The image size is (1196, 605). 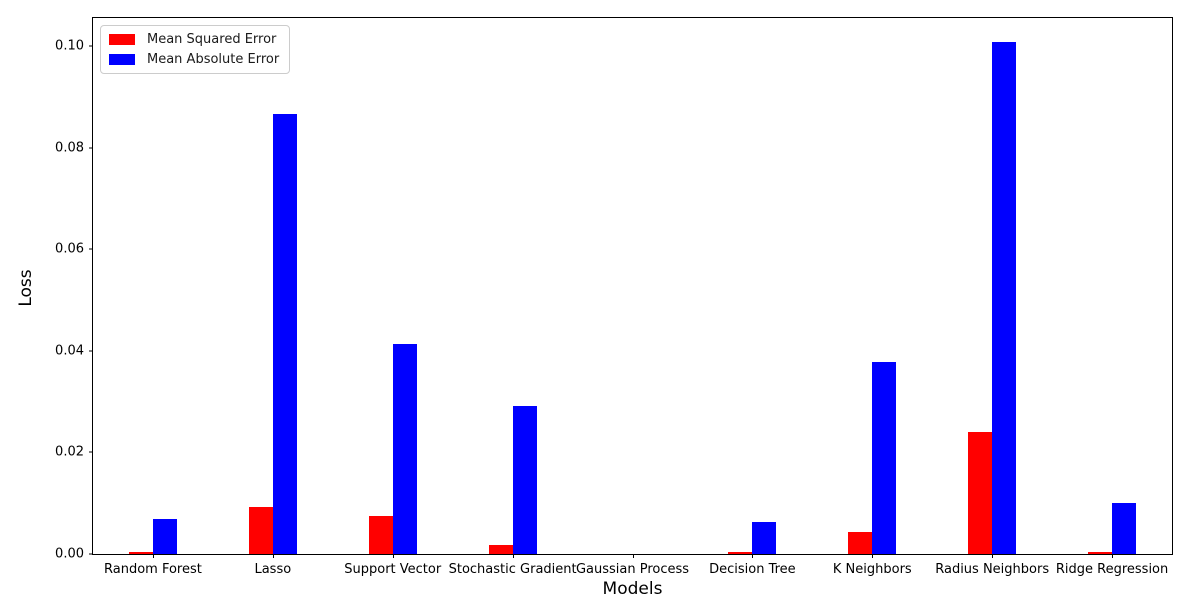 What do you see at coordinates (122, 39) in the screenshot?
I see `mse-color-swatch` at bounding box center [122, 39].